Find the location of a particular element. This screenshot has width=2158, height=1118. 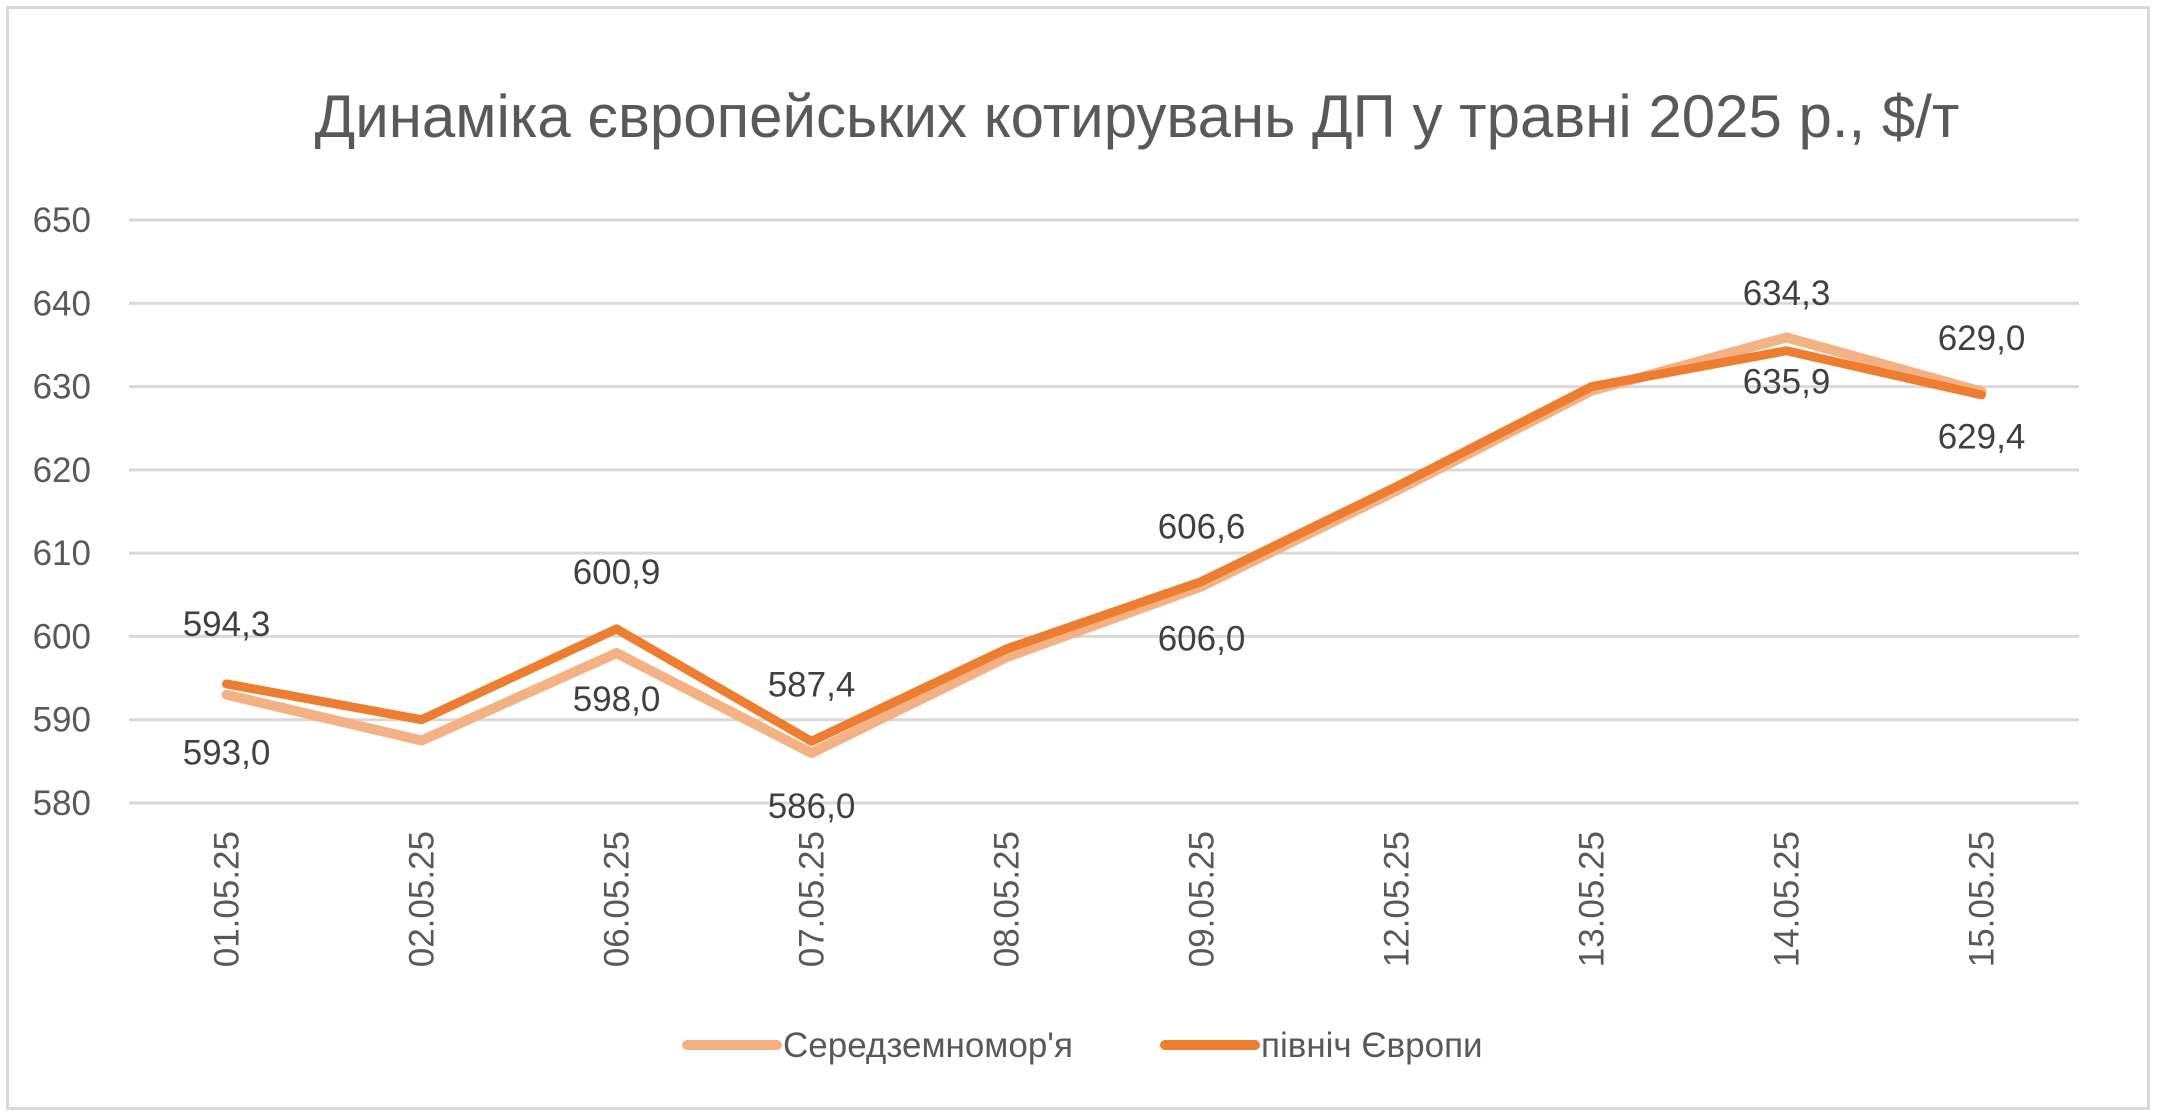

data-label: 598,0 is located at coordinates (617, 699).